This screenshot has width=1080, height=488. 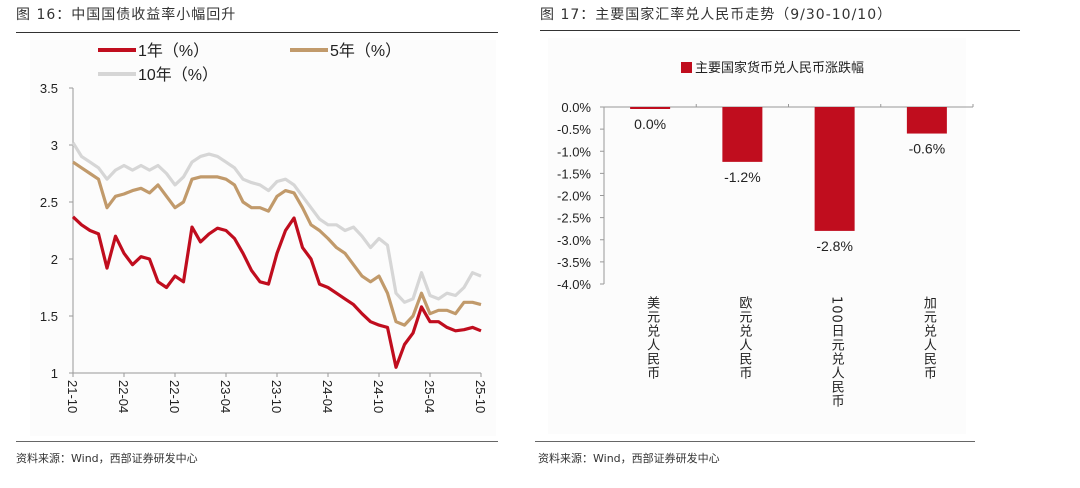 What do you see at coordinates (744, 338) in the screenshot?
I see `x-category-label: 欧元兑人民币` at bounding box center [744, 338].